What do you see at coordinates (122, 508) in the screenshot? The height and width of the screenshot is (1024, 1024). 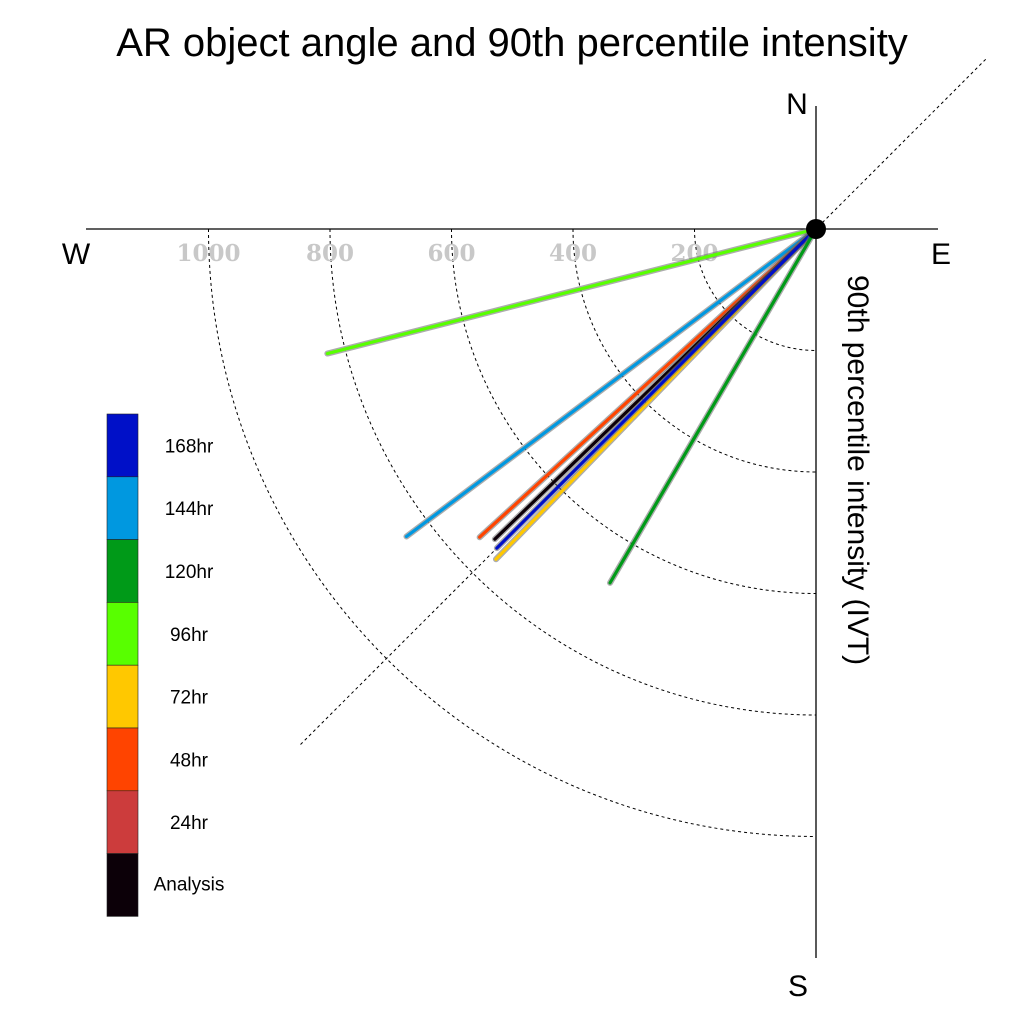 I see `legend-swatch-144hr` at bounding box center [122, 508].